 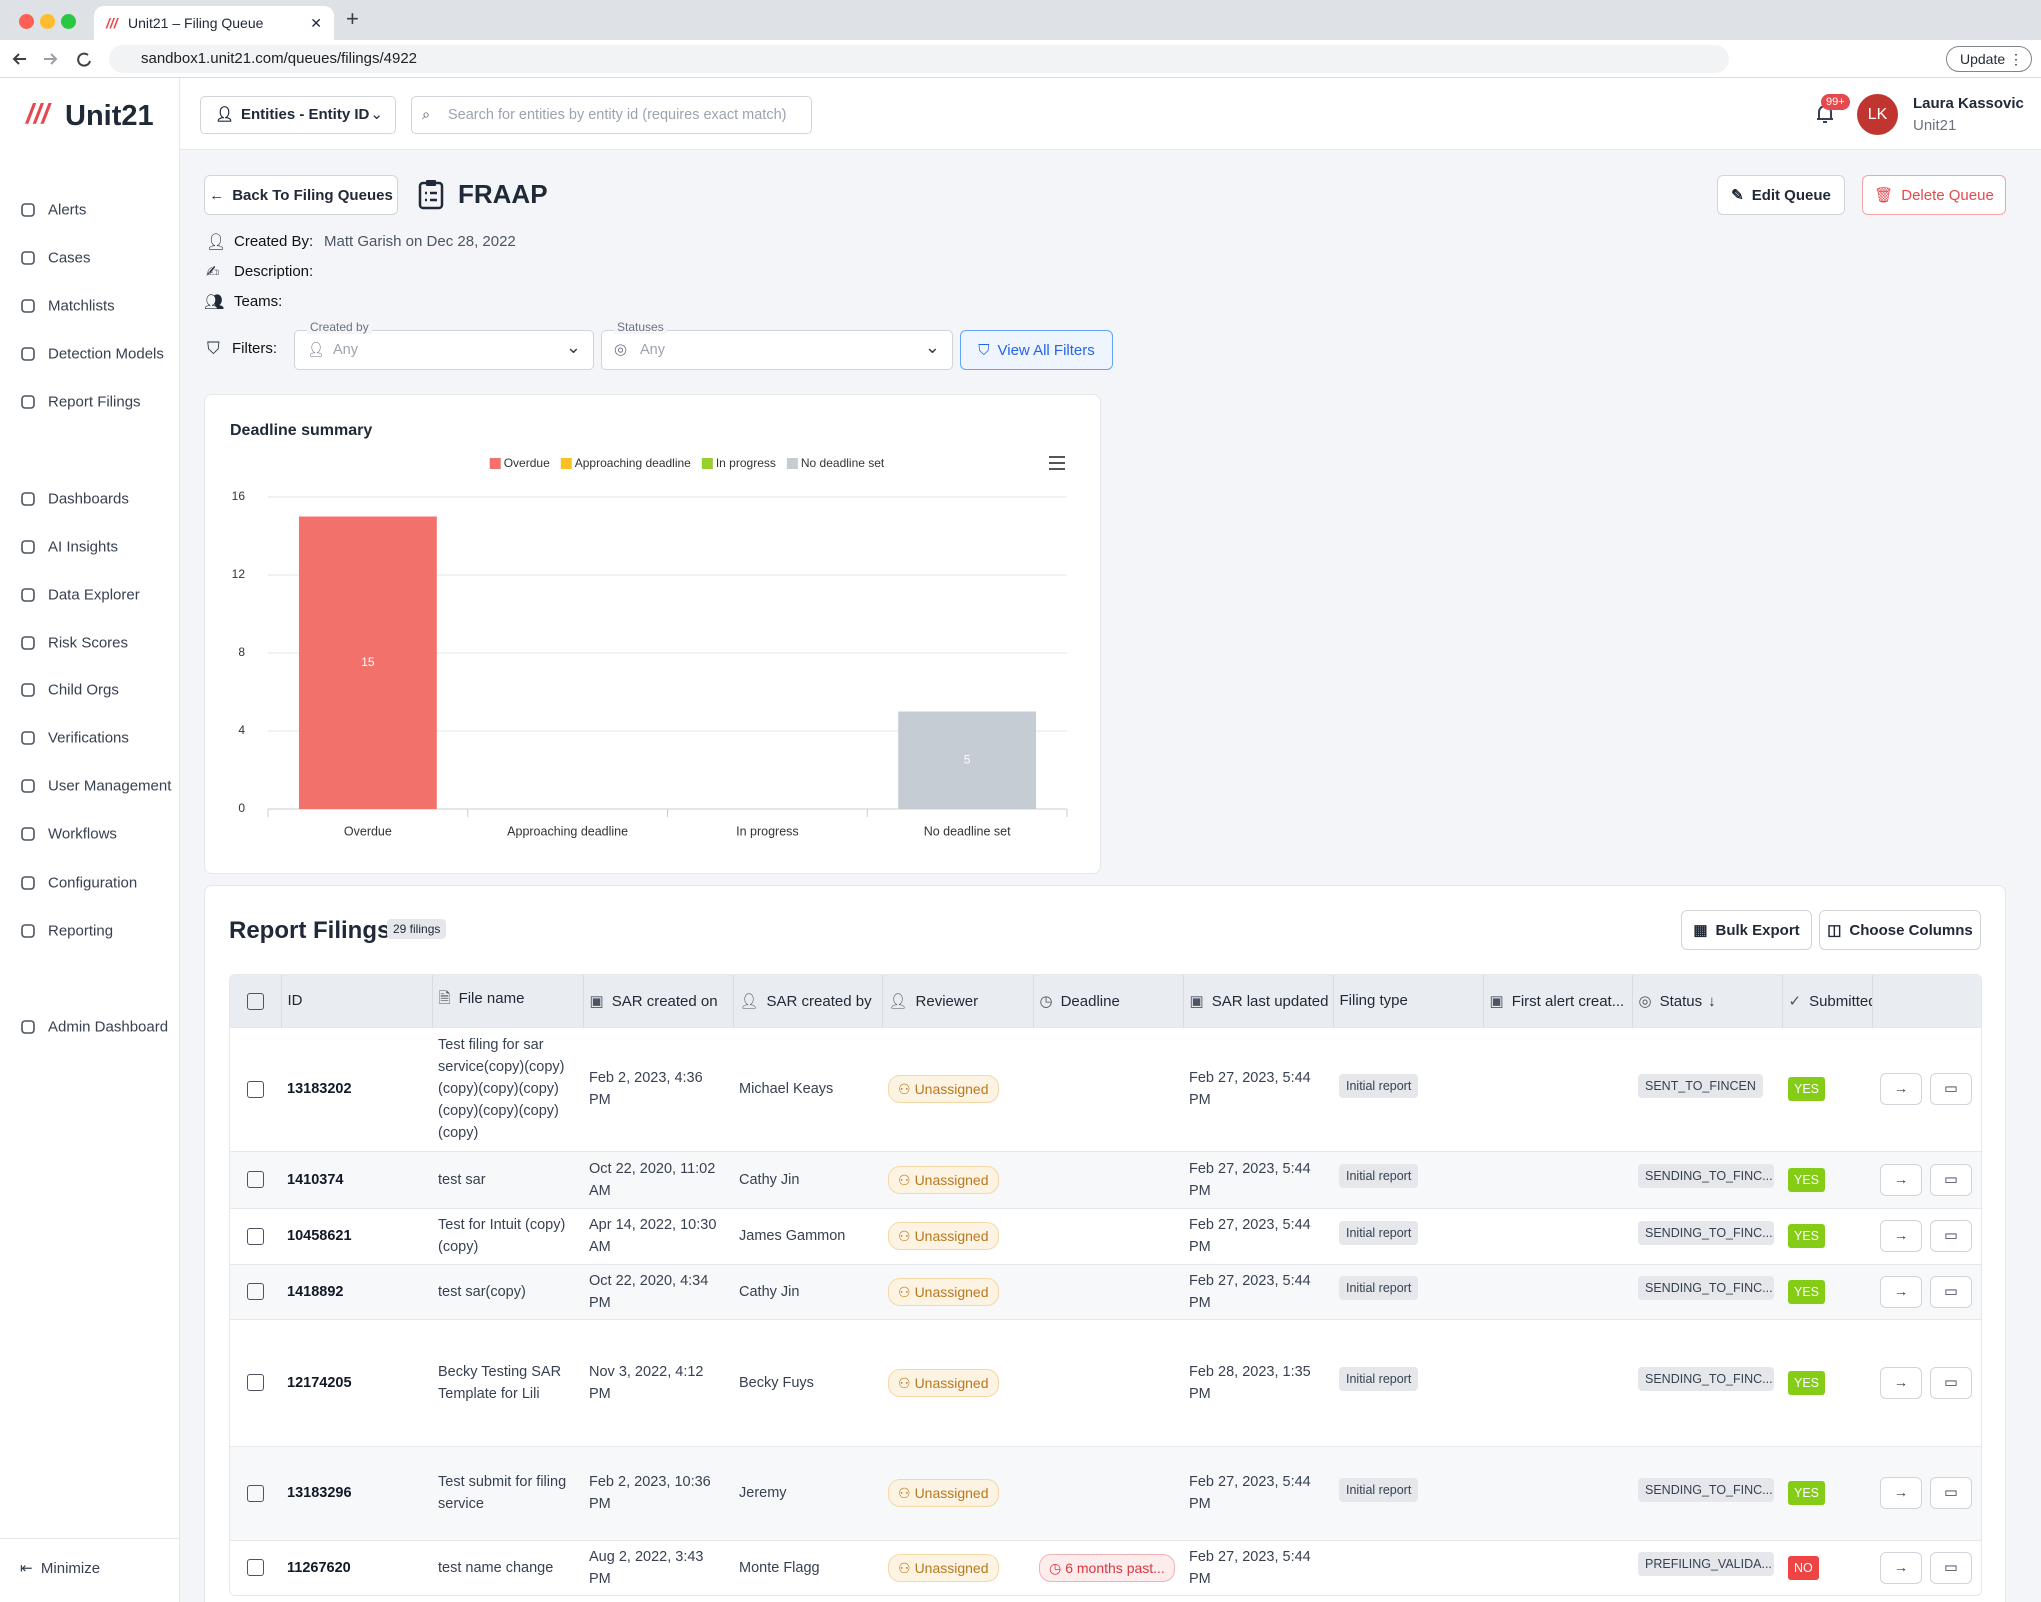 What do you see at coordinates (90, 883) in the screenshot?
I see `nav-item: Configuration` at bounding box center [90, 883].